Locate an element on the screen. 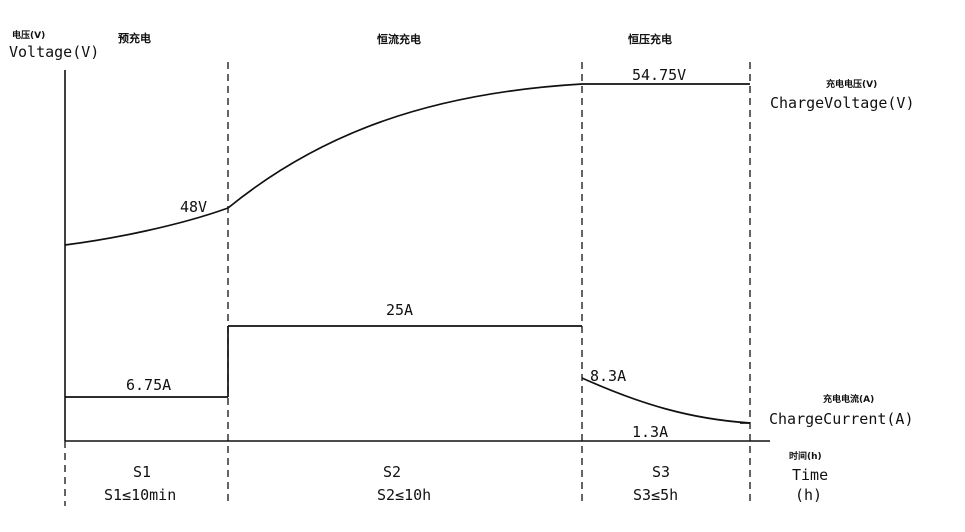 This screenshot has width=965, height=532. stage-s1-limit: S1≤10min is located at coordinates (140, 495).